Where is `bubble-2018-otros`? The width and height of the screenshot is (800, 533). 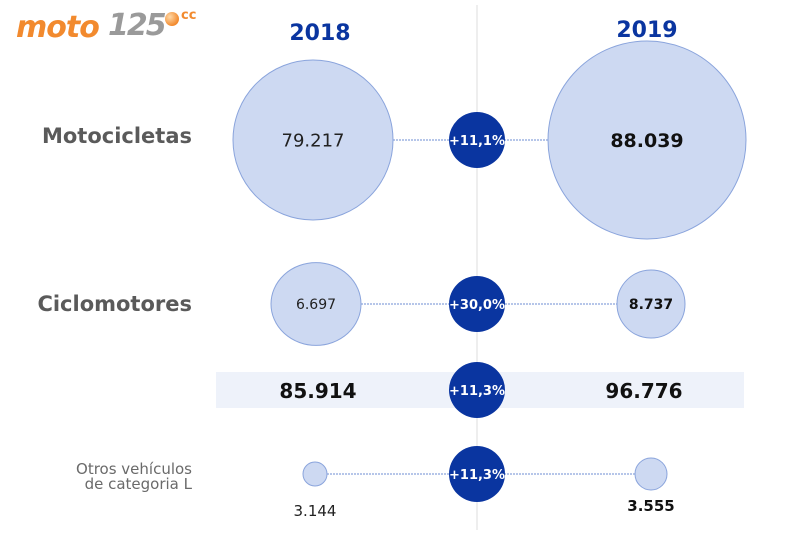 bubble-2018-otros is located at coordinates (315, 474).